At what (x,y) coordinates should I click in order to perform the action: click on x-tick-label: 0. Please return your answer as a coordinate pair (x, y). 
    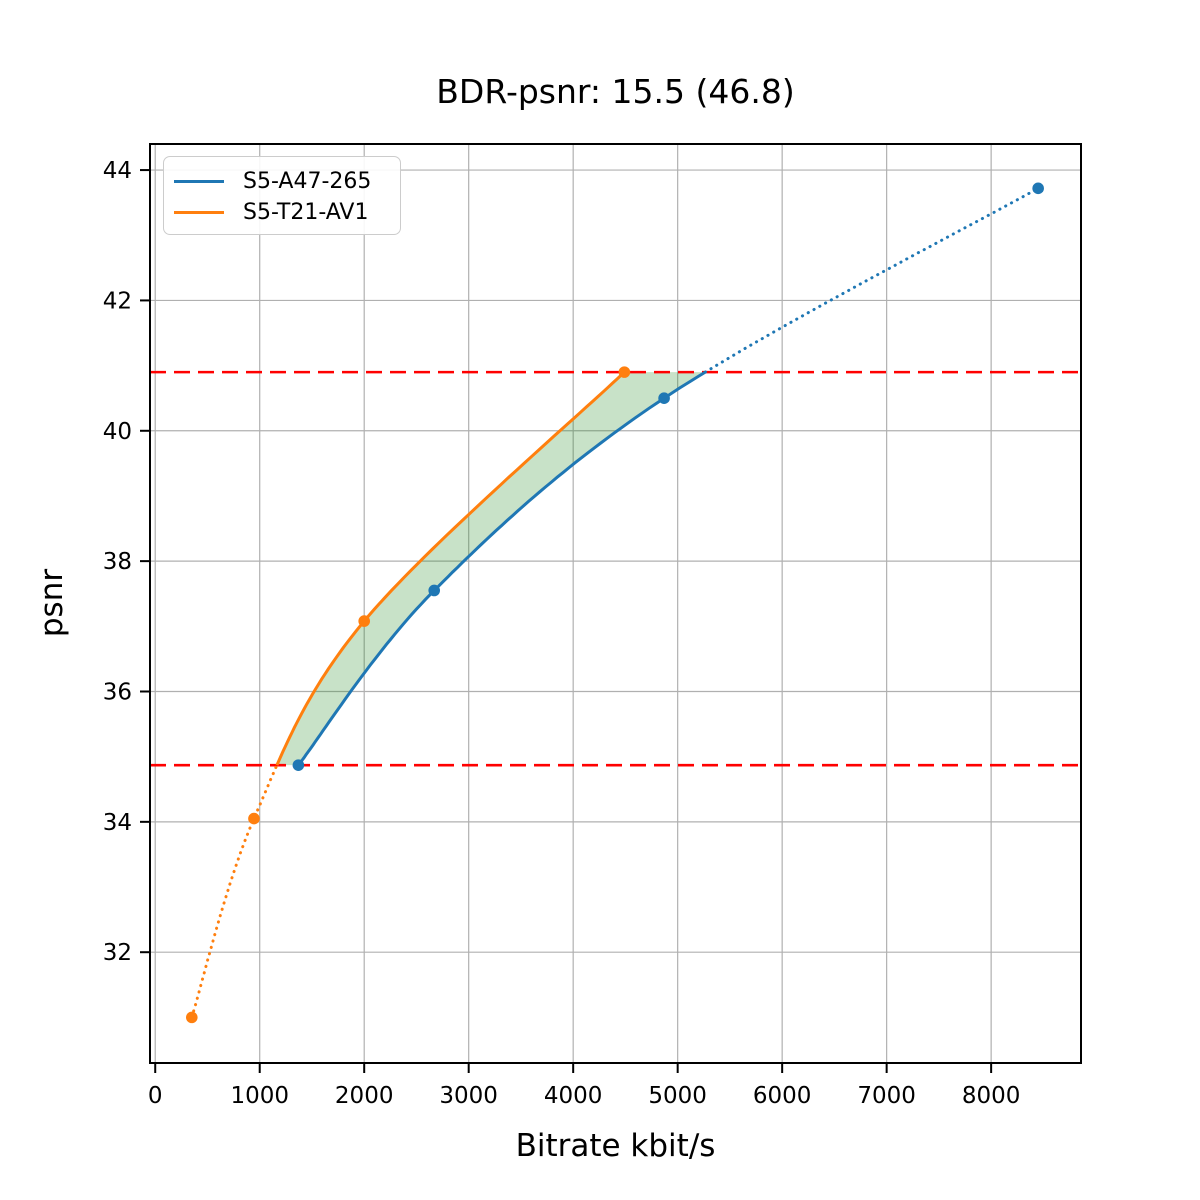
    Looking at the image, I should click on (155, 1096).